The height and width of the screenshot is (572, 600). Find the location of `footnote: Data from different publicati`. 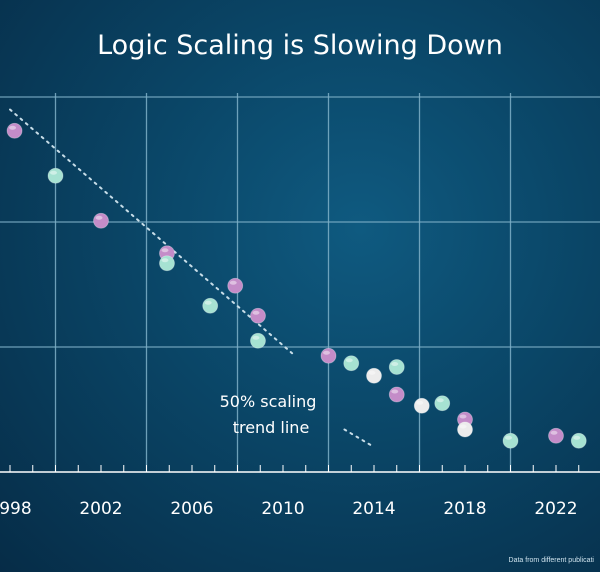

footnote: Data from different publicati is located at coordinates (551, 560).